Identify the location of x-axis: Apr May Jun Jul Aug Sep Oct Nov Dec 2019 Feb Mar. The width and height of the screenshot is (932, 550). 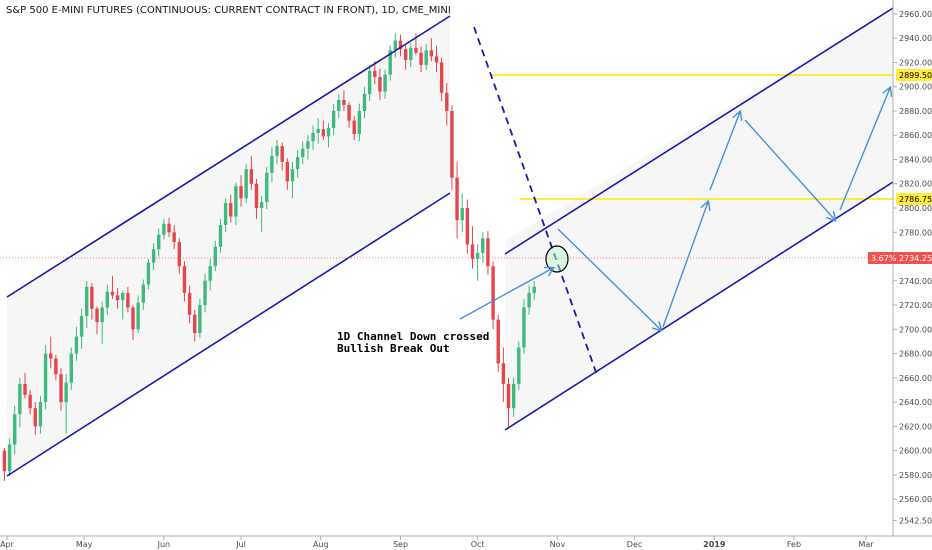
(466, 542).